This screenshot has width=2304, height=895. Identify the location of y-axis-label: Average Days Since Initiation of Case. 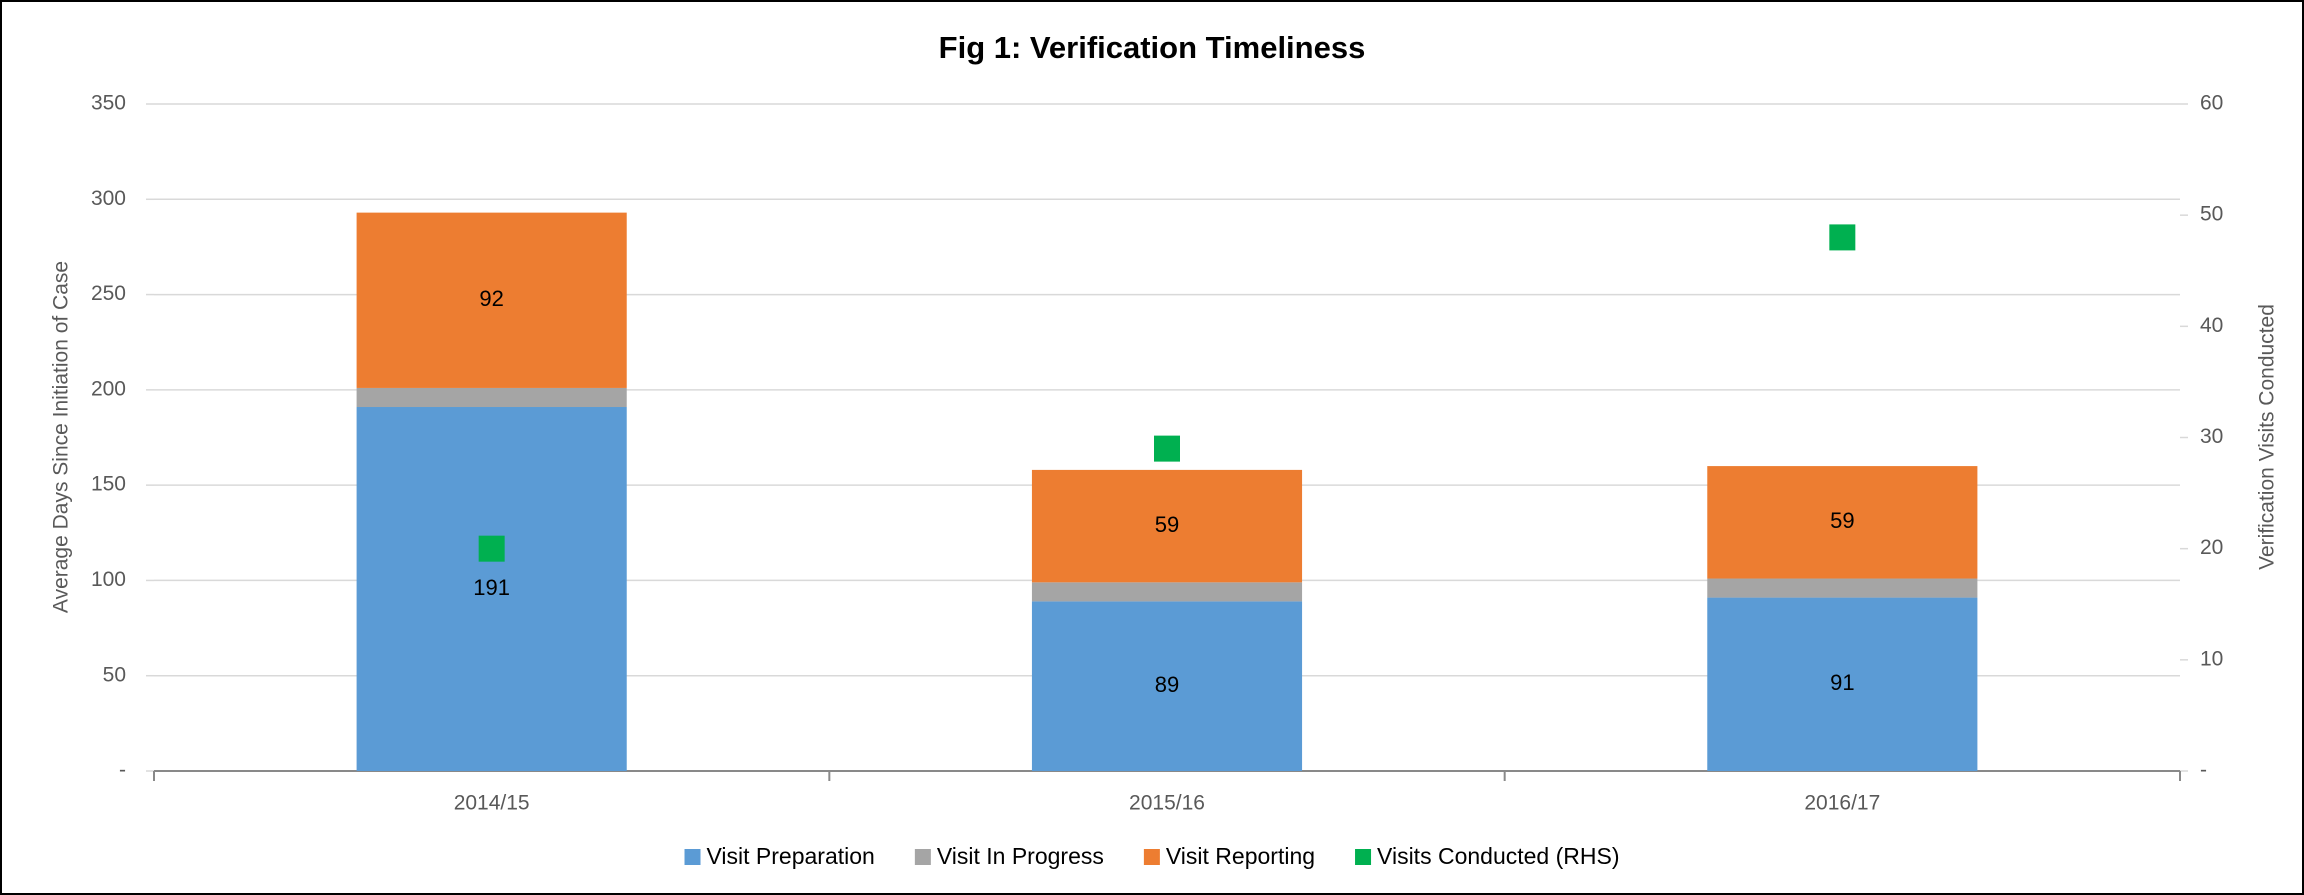
(61, 437).